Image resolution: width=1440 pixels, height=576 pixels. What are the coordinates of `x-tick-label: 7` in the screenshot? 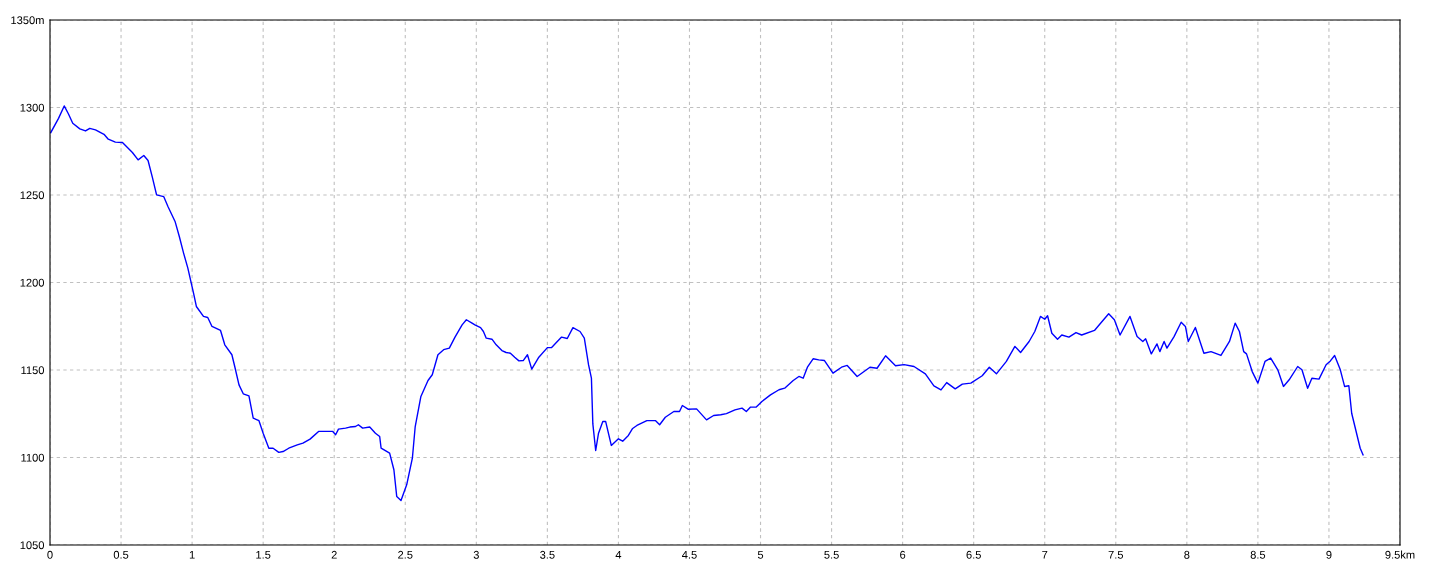 It's located at (1045, 554).